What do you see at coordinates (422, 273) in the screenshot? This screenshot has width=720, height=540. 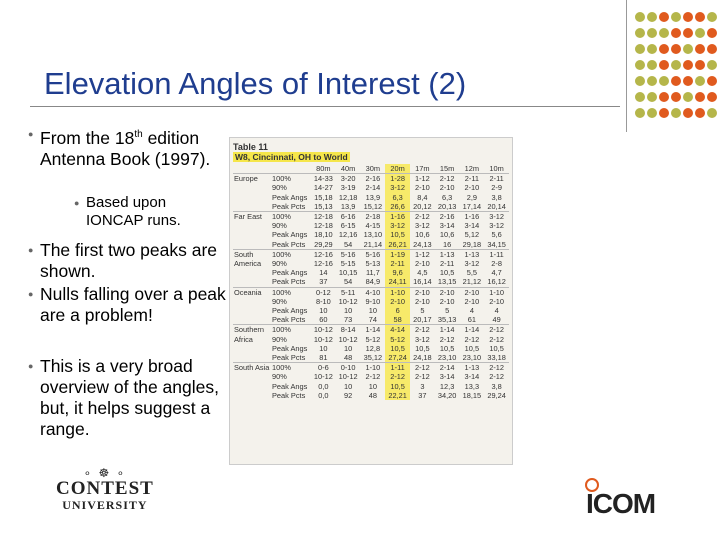 I see `cell: 4,5` at bounding box center [422, 273].